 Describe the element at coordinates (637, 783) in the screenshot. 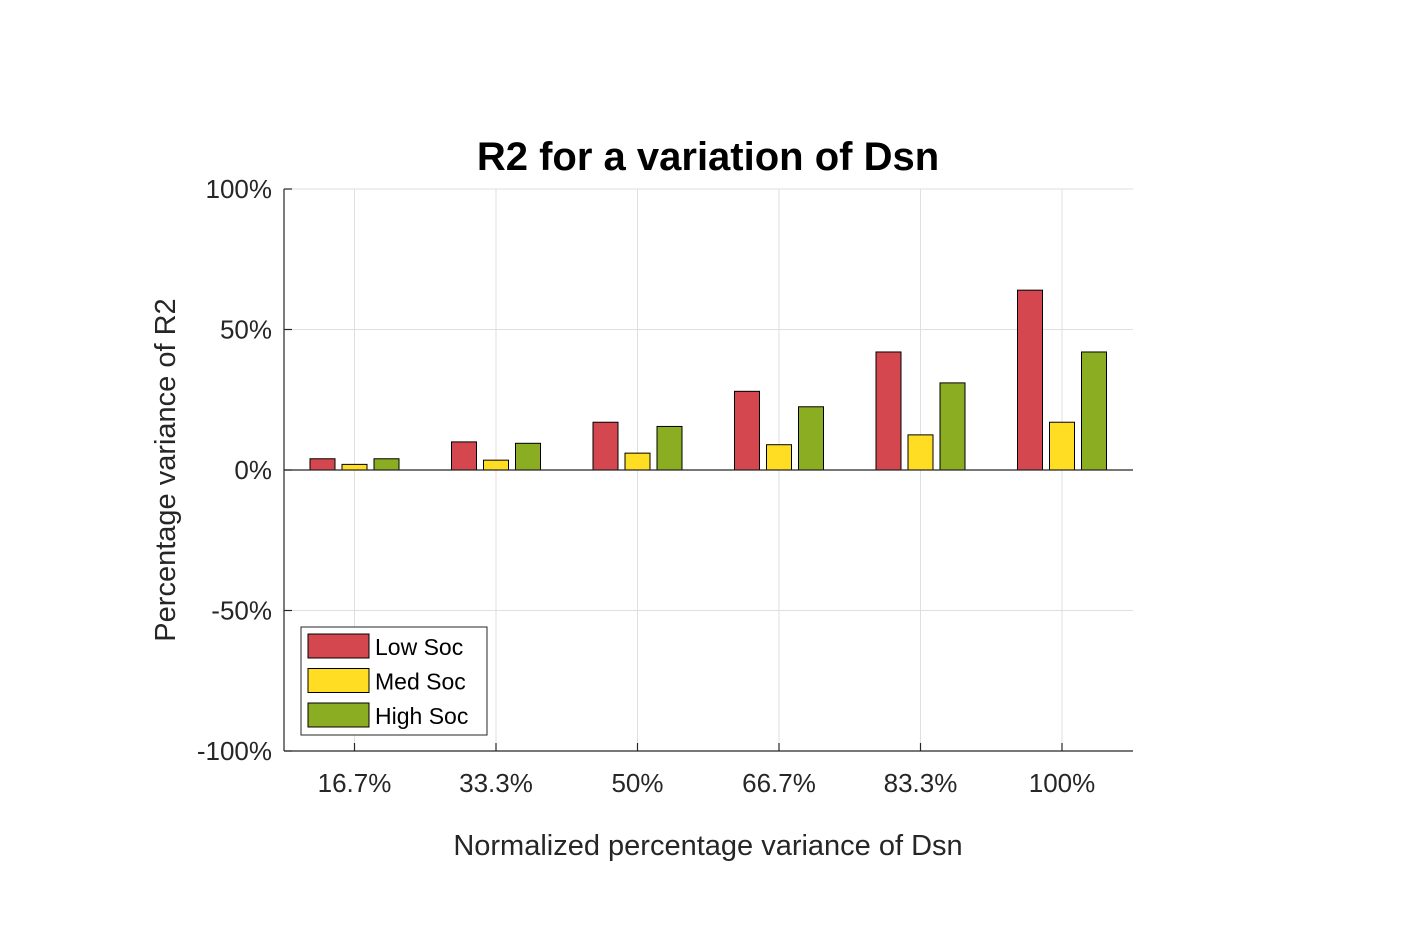

I see `x-tick-label: 50%` at that location.